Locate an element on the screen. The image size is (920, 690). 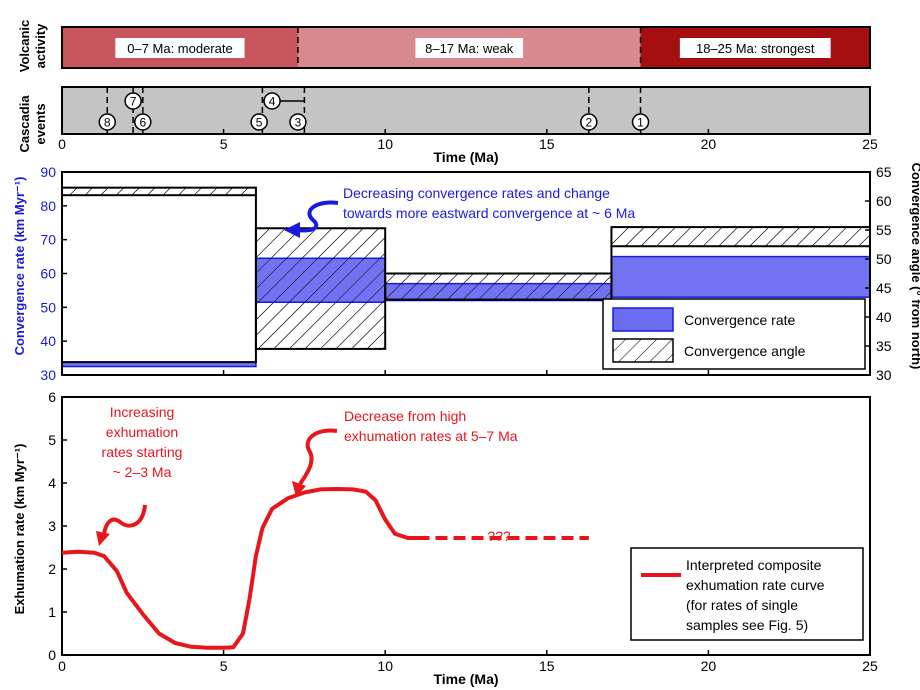
cascadia-event-3-label: 3 is located at coordinates (298, 123).